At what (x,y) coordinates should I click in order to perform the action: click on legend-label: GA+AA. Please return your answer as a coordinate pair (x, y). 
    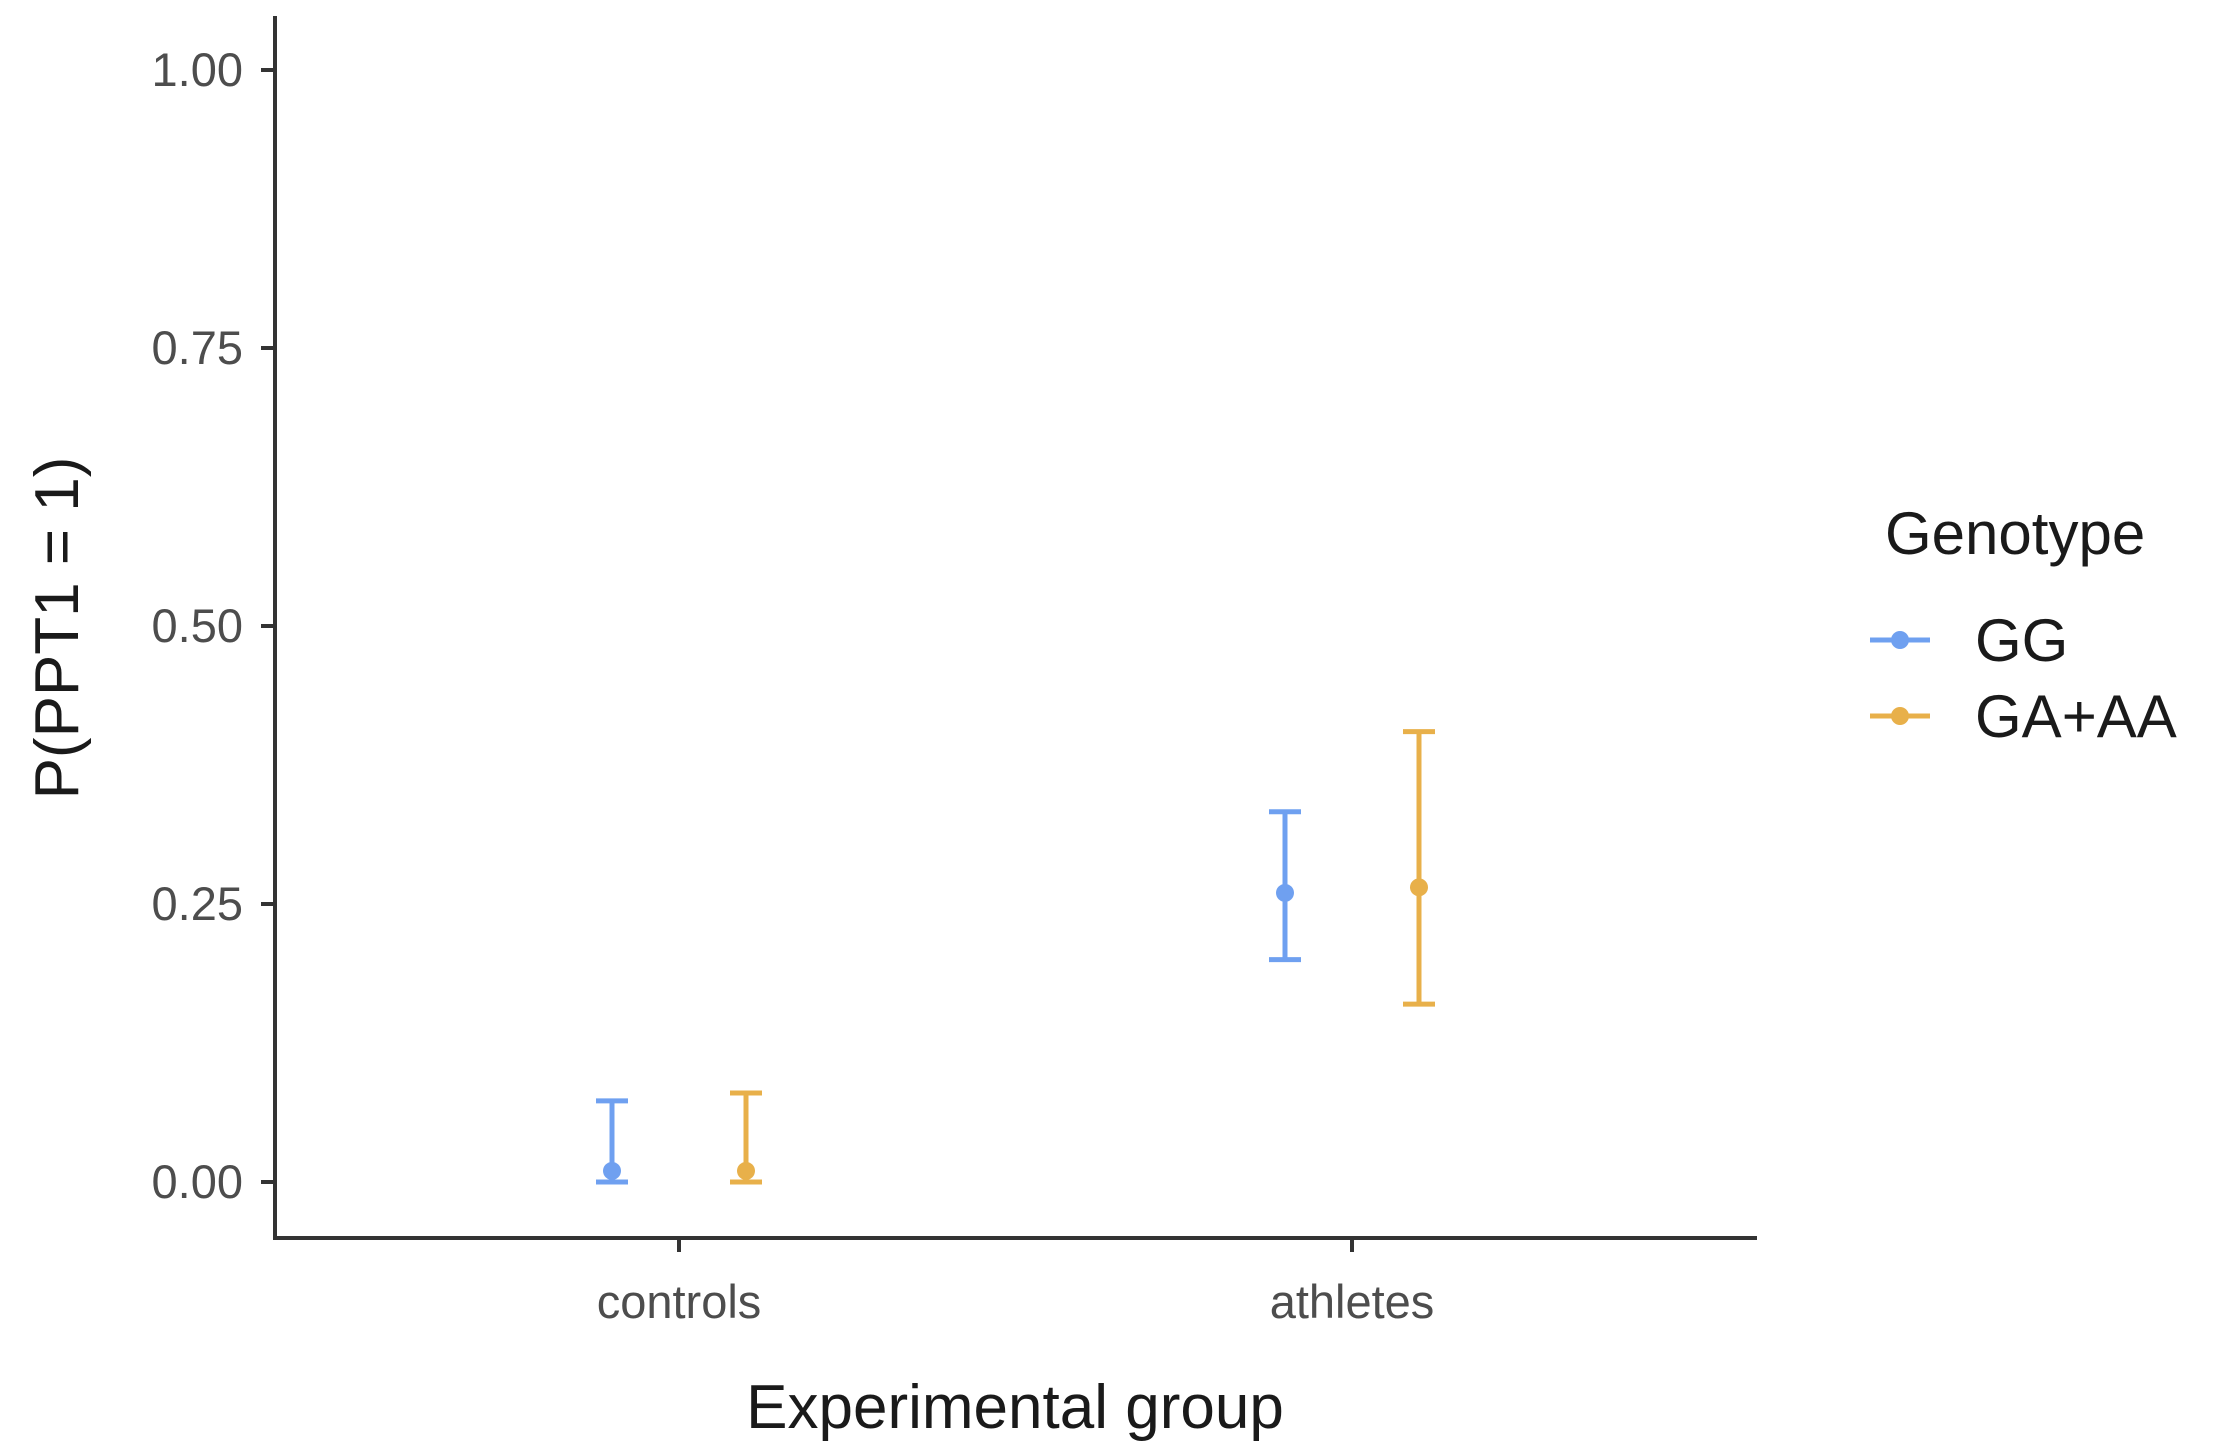
    Looking at the image, I should click on (2076, 716).